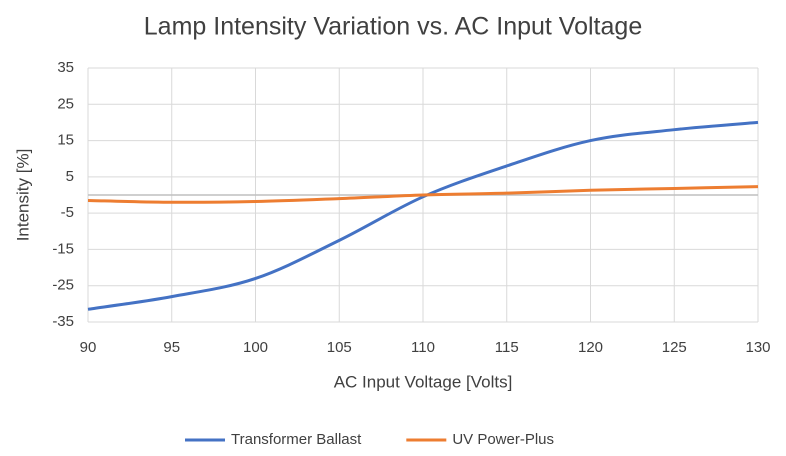  What do you see at coordinates (296, 439) in the screenshot?
I see `legend-label: Transformer Ballast` at bounding box center [296, 439].